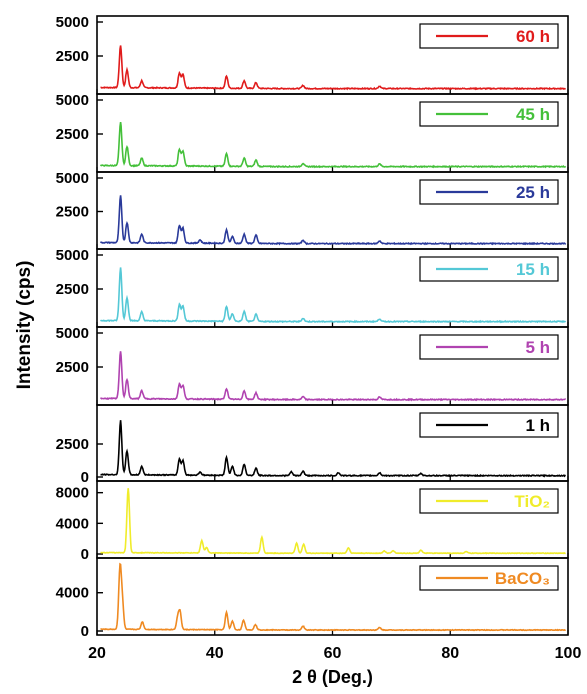 The width and height of the screenshot is (587, 694). Describe the element at coordinates (533, 192) in the screenshot. I see `legend-label-2: 25 h` at that location.